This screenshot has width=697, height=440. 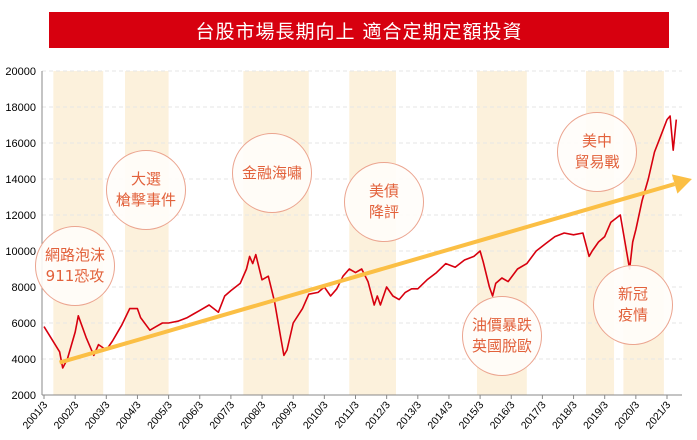 What do you see at coordinates (316, 415) in the screenshot?
I see `x-tick-label: 2010/3` at bounding box center [316, 415].